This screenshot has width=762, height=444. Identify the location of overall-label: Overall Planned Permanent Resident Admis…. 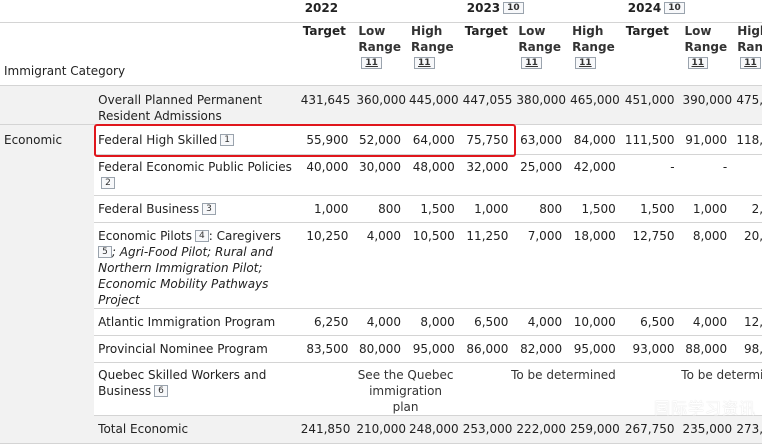
(195, 105).